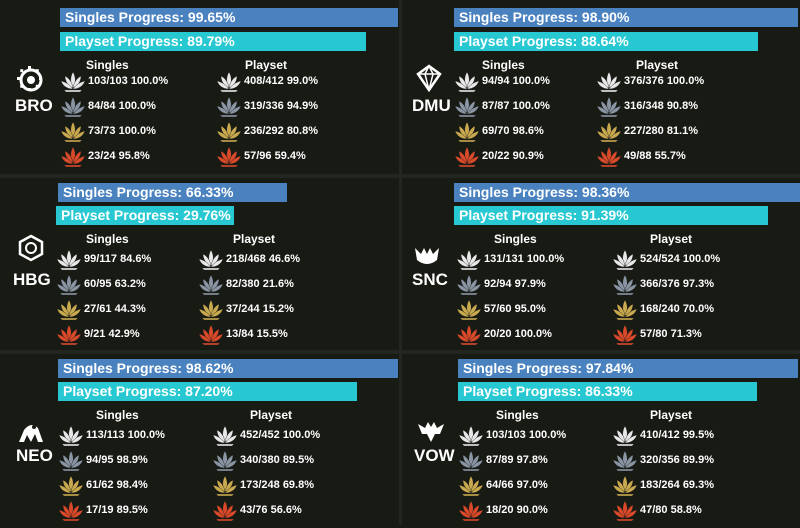  Describe the element at coordinates (677, 485) in the screenshot. I see `playset-count-rare: 183/264 69.3%` at that location.